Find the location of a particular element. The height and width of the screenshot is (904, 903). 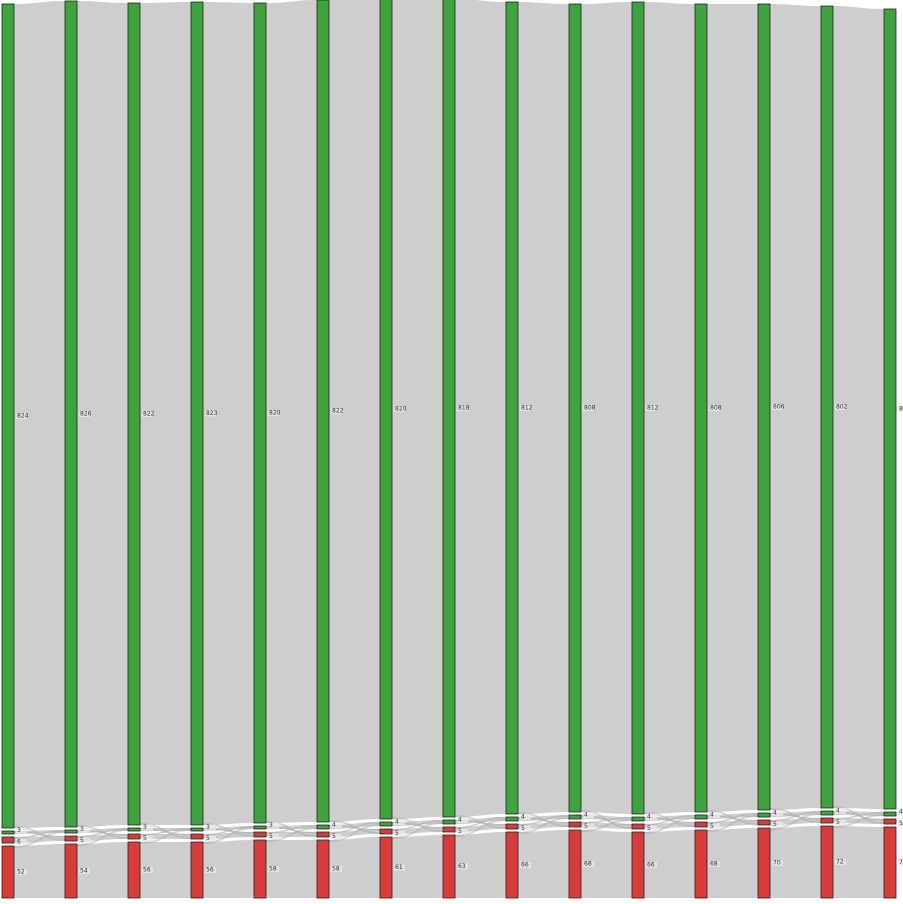

node-label: 824 is located at coordinates (23, 416).